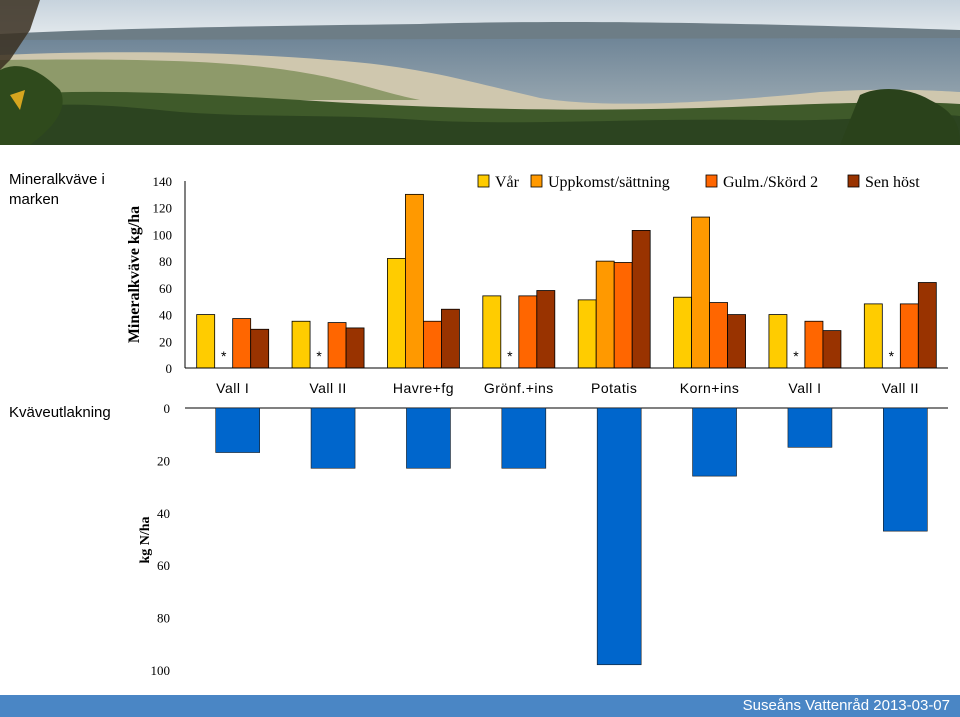 The width and height of the screenshot is (960, 717). Describe the element at coordinates (892, 182) in the screenshot. I see `legend-label-3: Sen höst` at that location.